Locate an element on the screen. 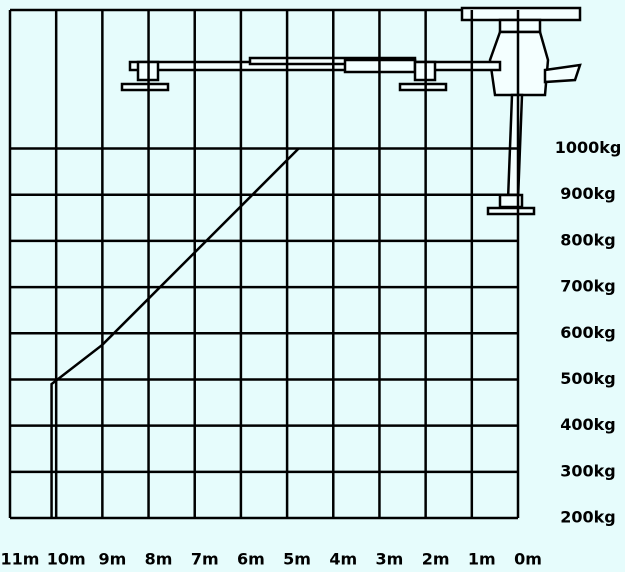  x-tick-label: 6m is located at coordinates (251, 559).